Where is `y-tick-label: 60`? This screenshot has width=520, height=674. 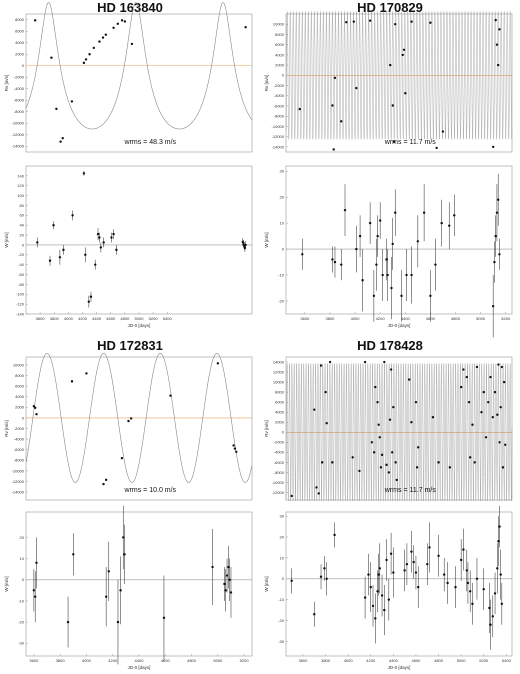 y-tick-label: 60 is located at coordinates (22, 215).